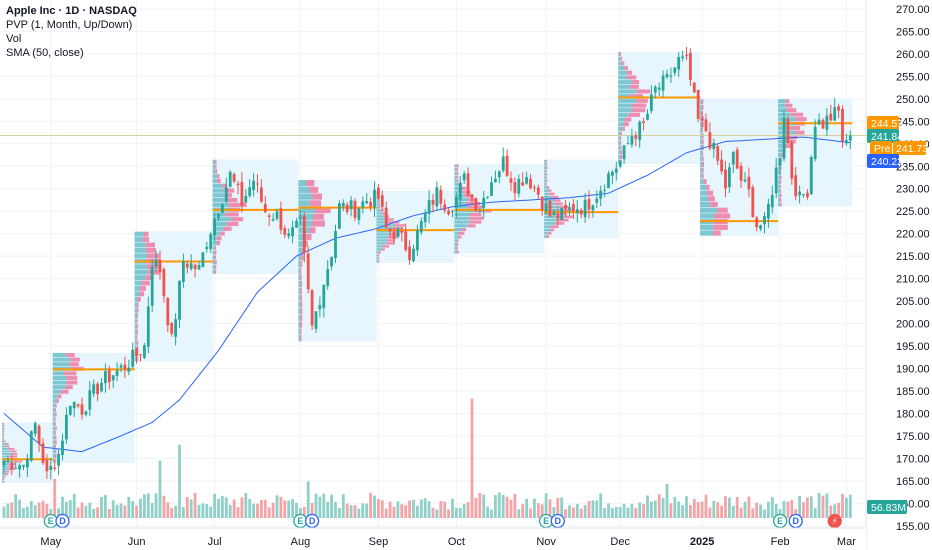  I want to click on indicator-pvp-label: PVP (1, Month, Up/Down), so click(69, 25).